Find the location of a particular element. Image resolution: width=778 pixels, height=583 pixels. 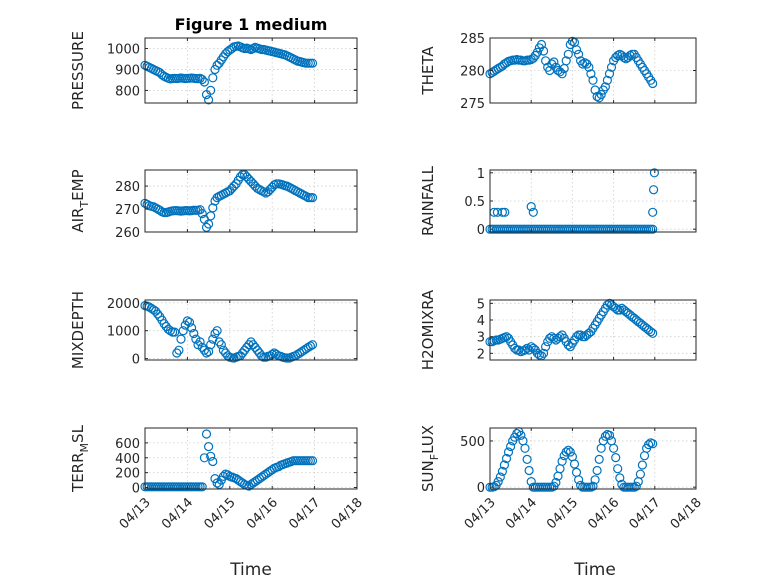

y-tick-label: 4 is located at coordinates (481, 321).